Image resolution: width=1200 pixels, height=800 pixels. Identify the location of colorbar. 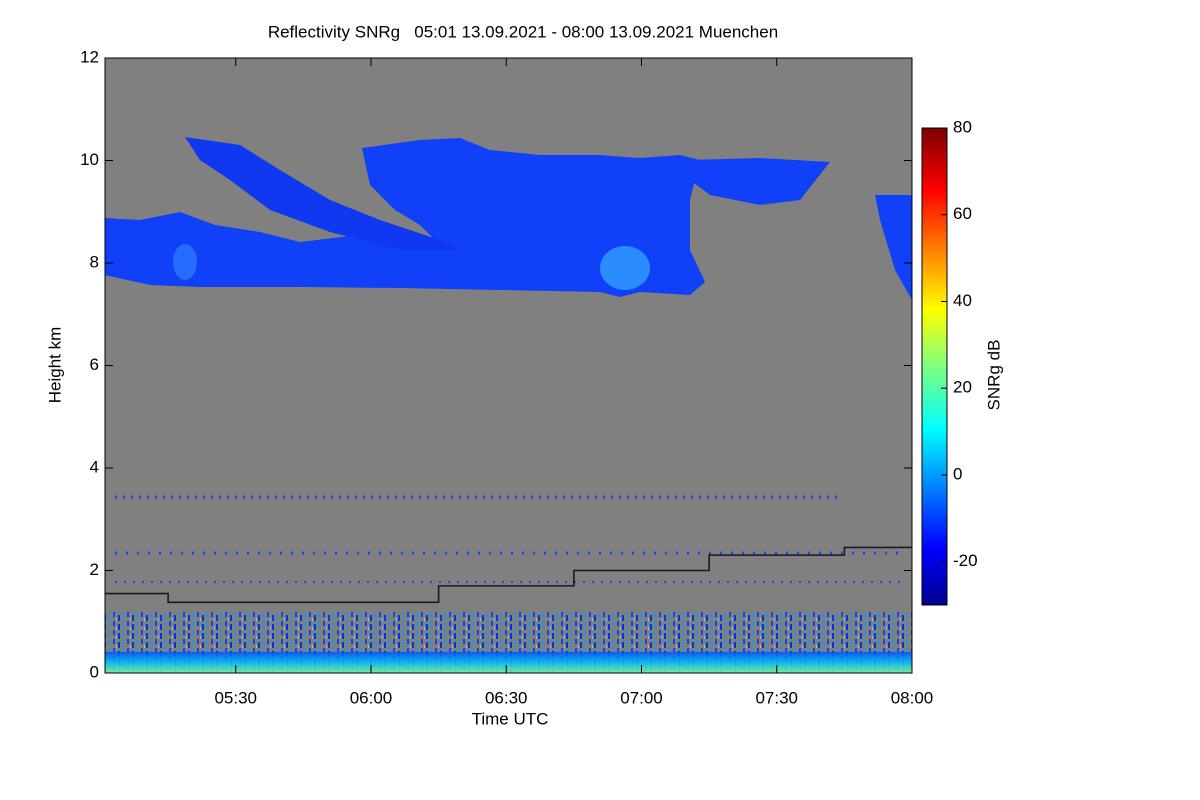
(934, 366).